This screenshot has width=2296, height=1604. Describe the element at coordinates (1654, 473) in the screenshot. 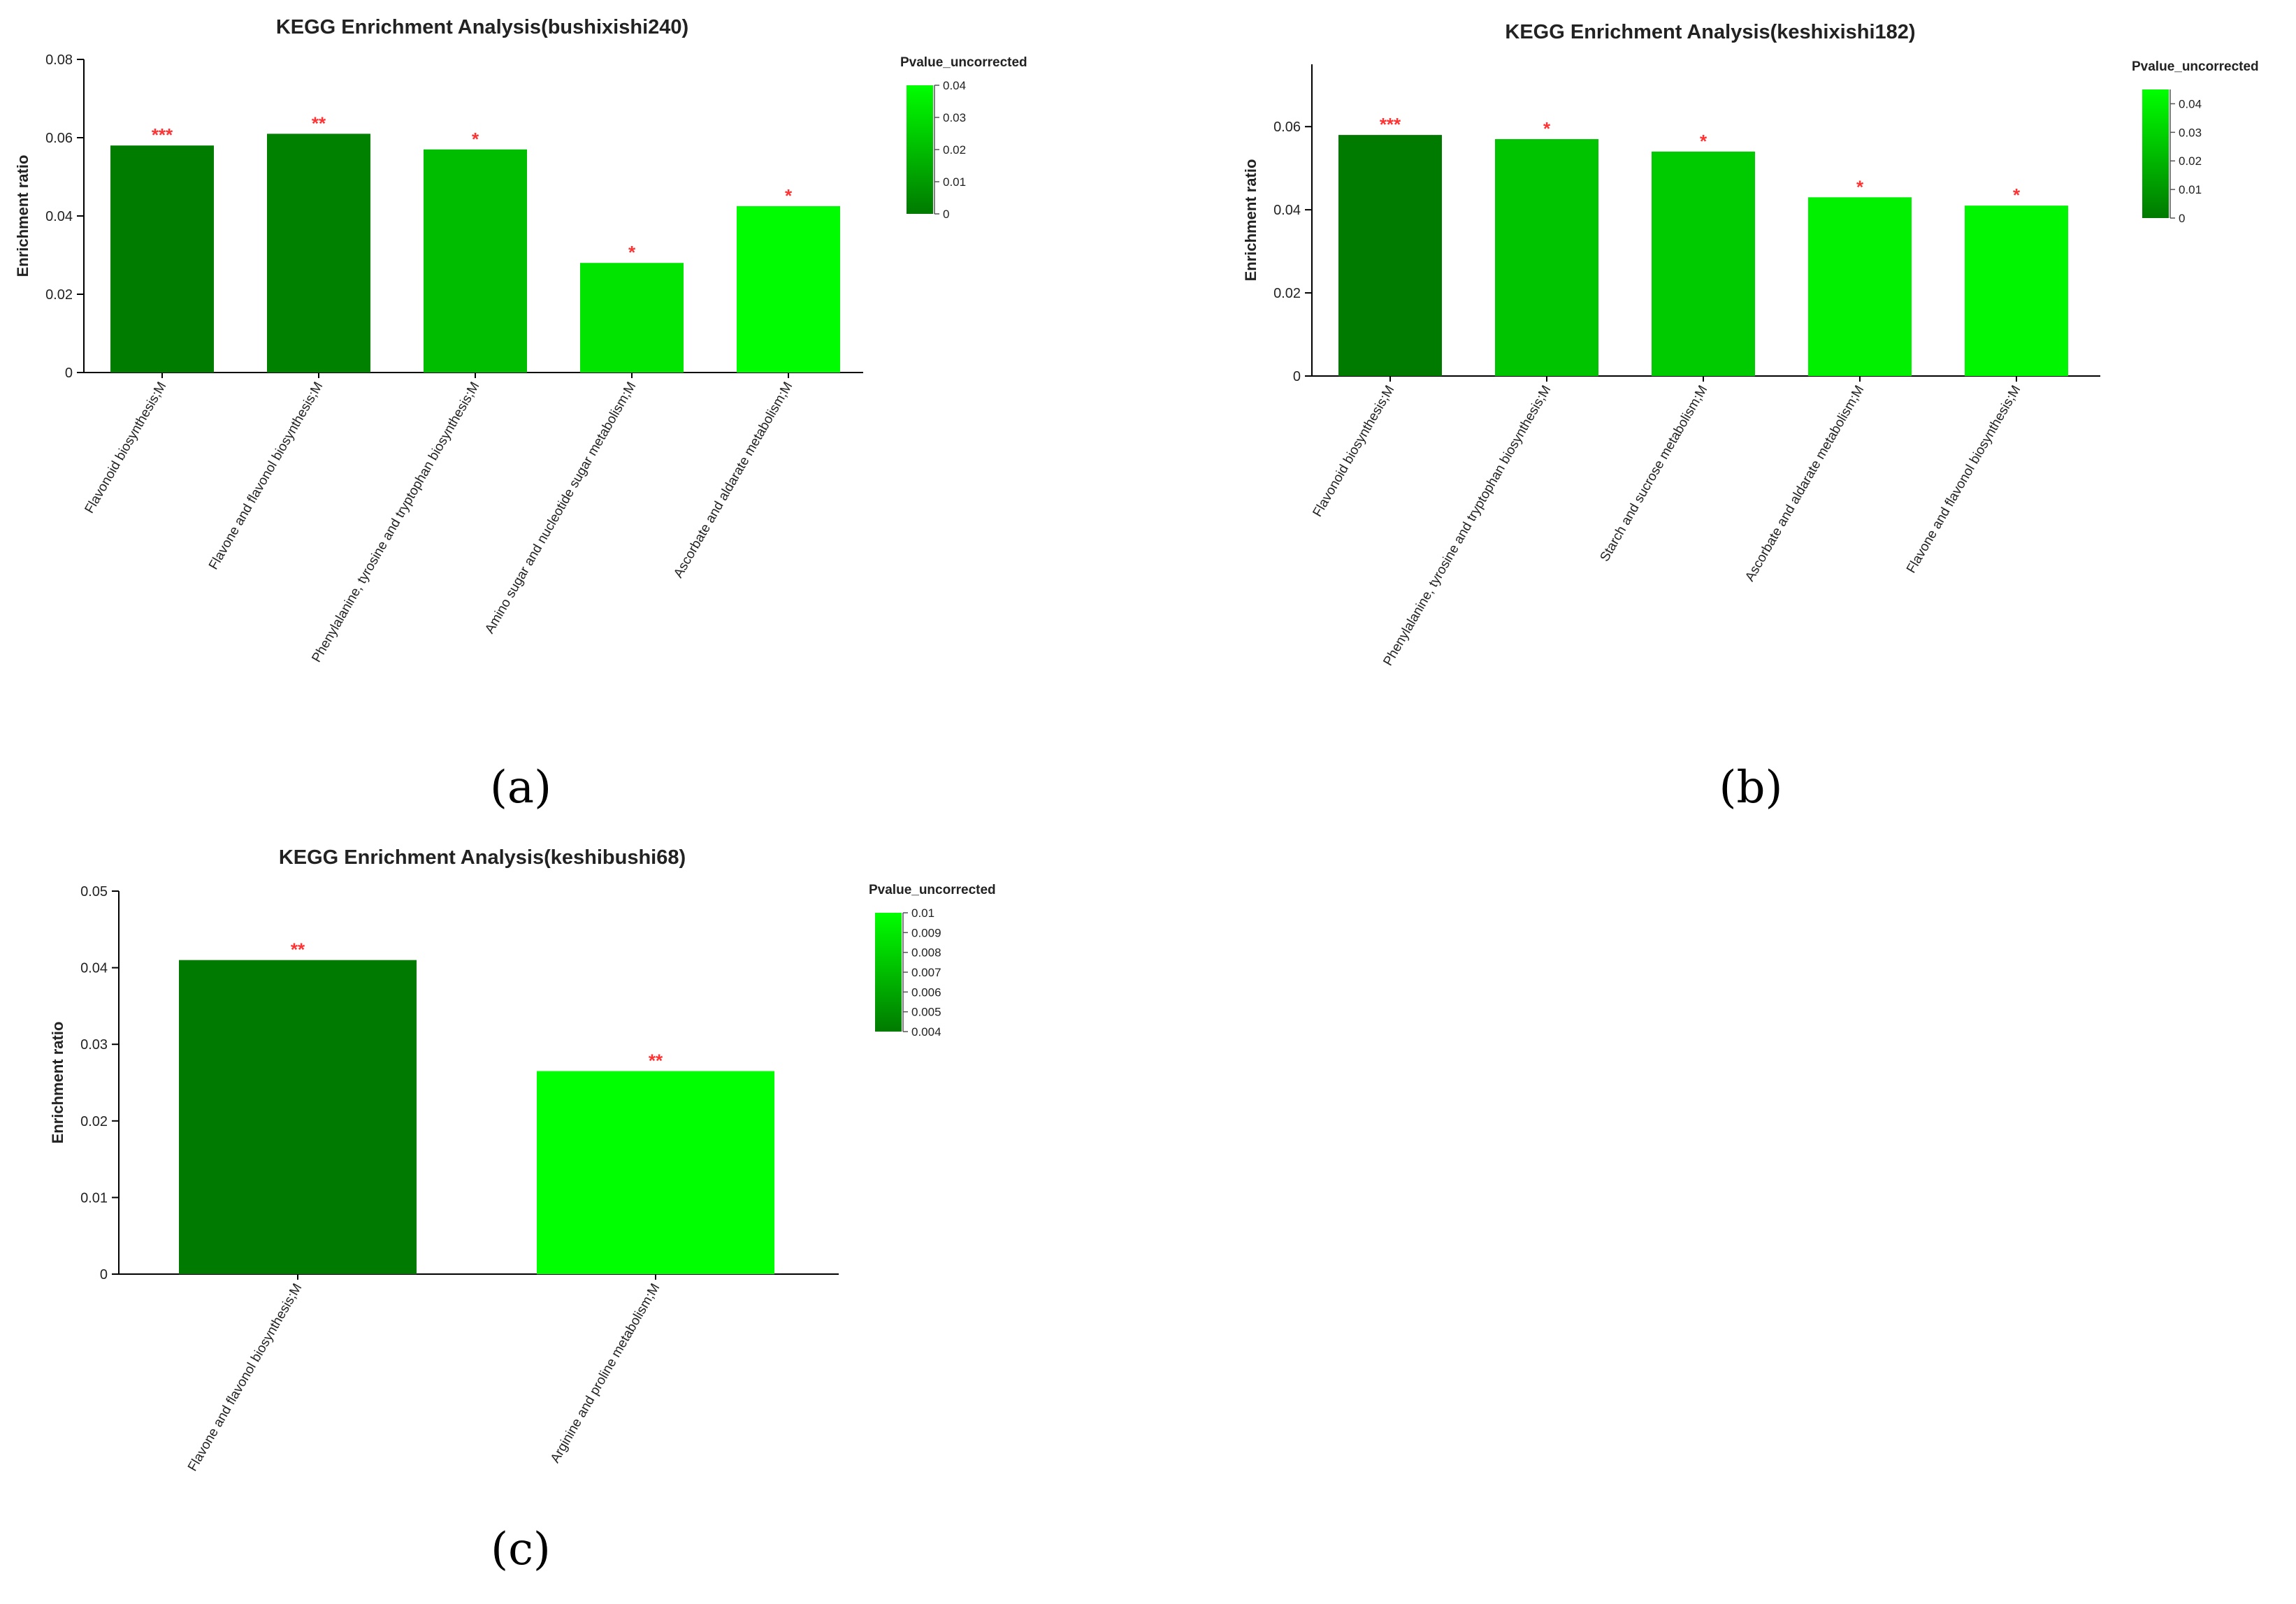

I see `x-tick-label: Starch and sucrose metabolism;M` at that location.